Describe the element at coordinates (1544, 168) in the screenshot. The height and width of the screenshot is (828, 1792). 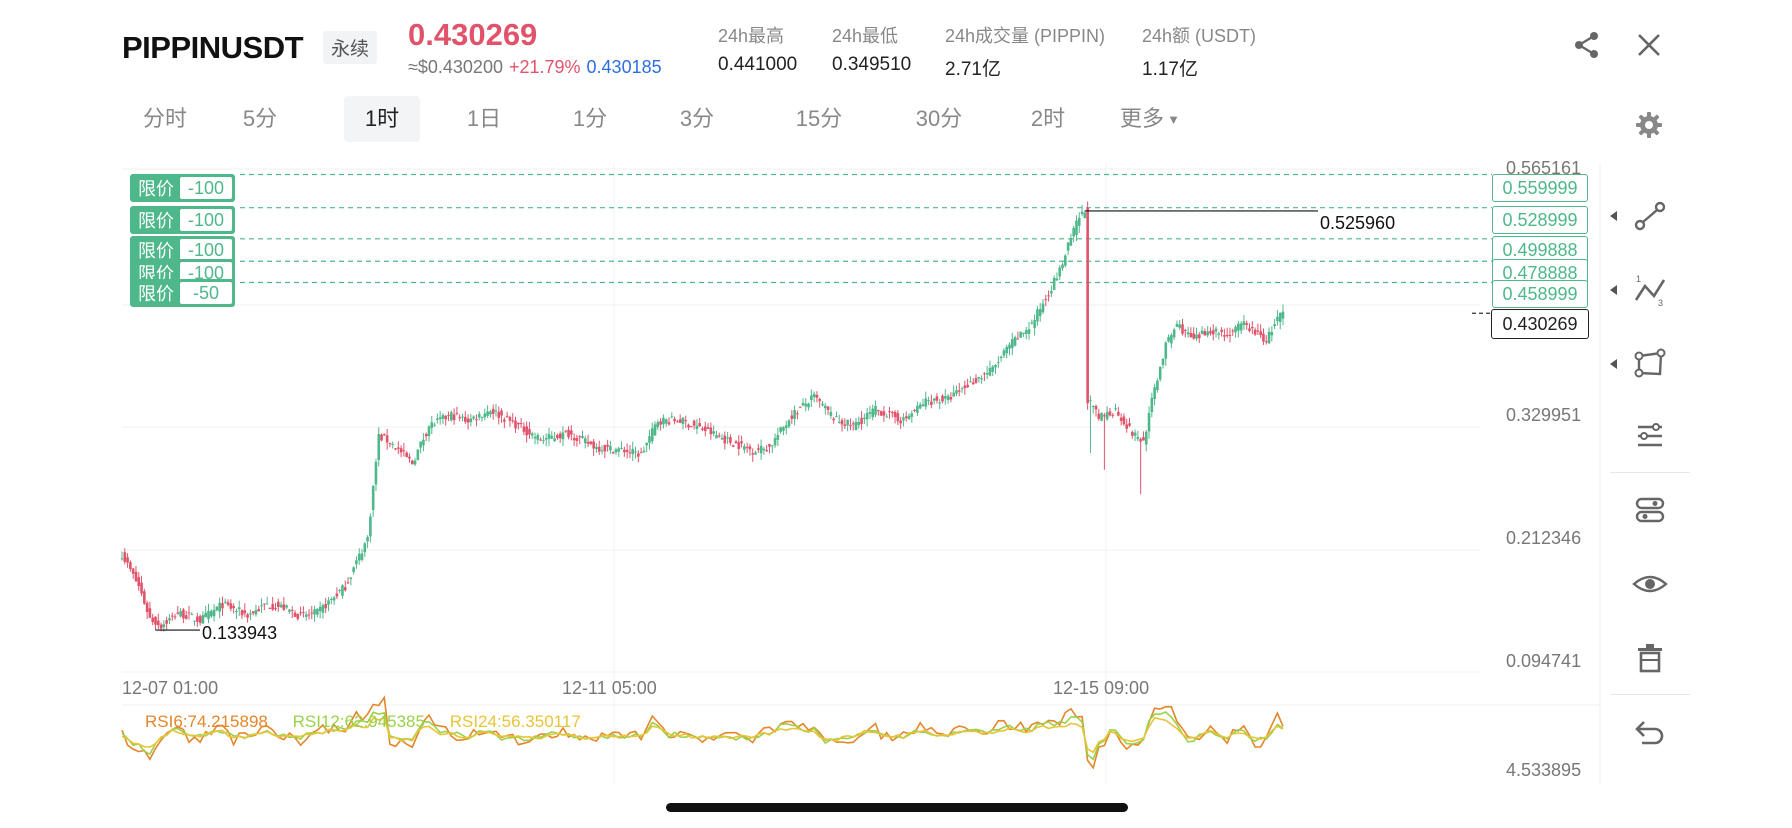
I see `y-axis-label: 0.565161` at that location.